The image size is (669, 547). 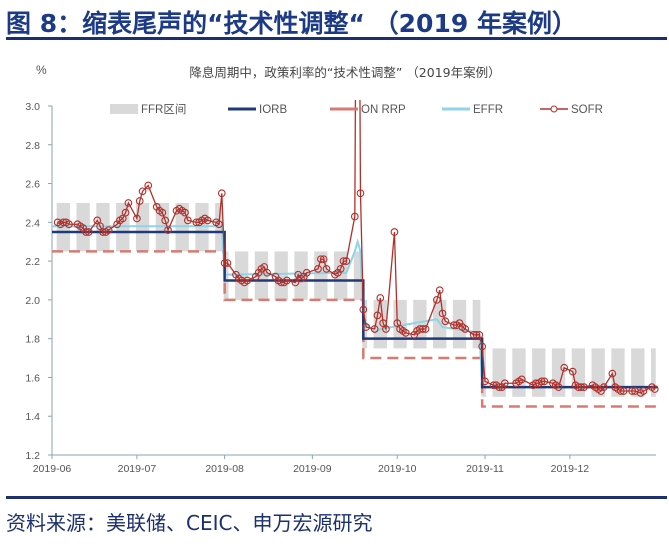 What do you see at coordinates (336, 38) in the screenshot?
I see `title-divider` at bounding box center [336, 38].